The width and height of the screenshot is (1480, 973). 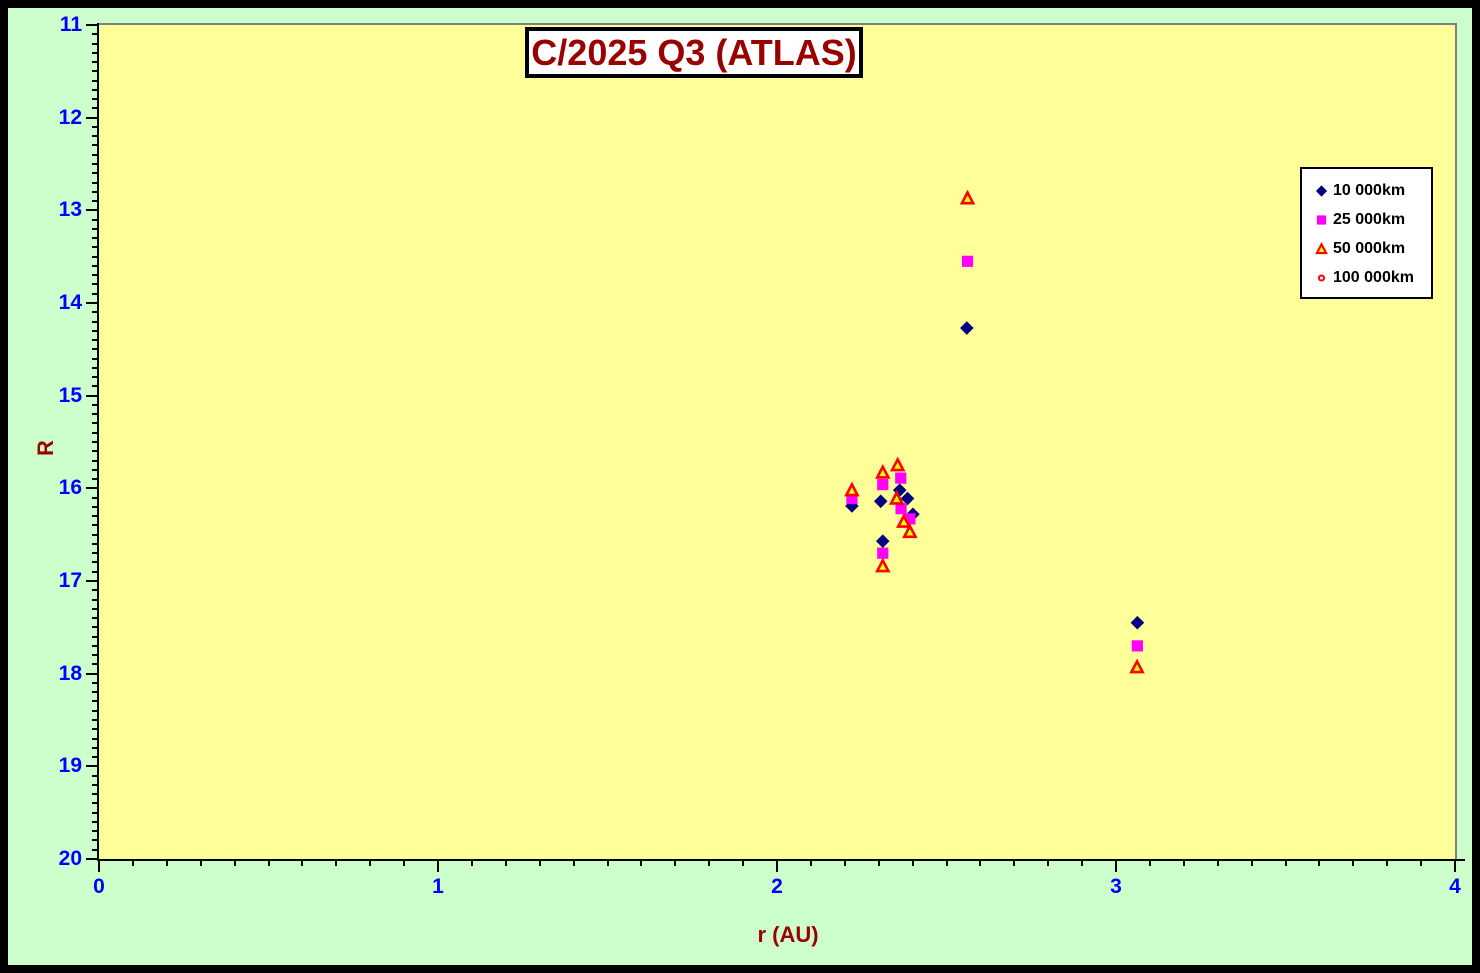 I want to click on y-tick-label: 19, so click(x=70, y=766).